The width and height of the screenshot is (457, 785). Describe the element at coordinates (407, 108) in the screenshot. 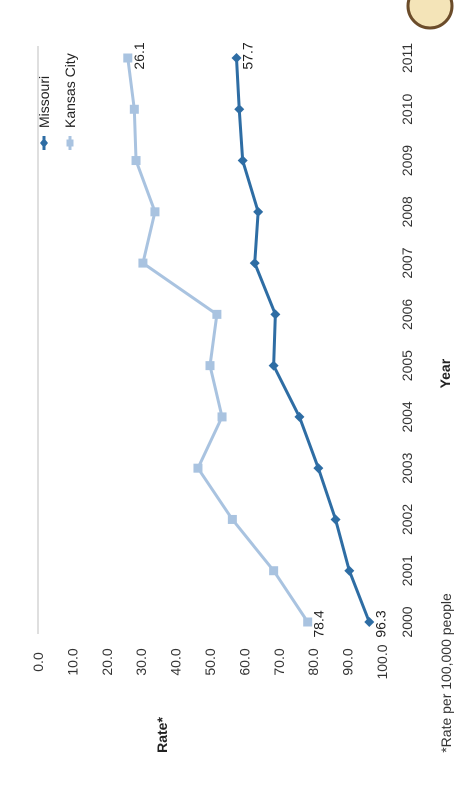

I see `x-tick-label-10: 2010` at that location.